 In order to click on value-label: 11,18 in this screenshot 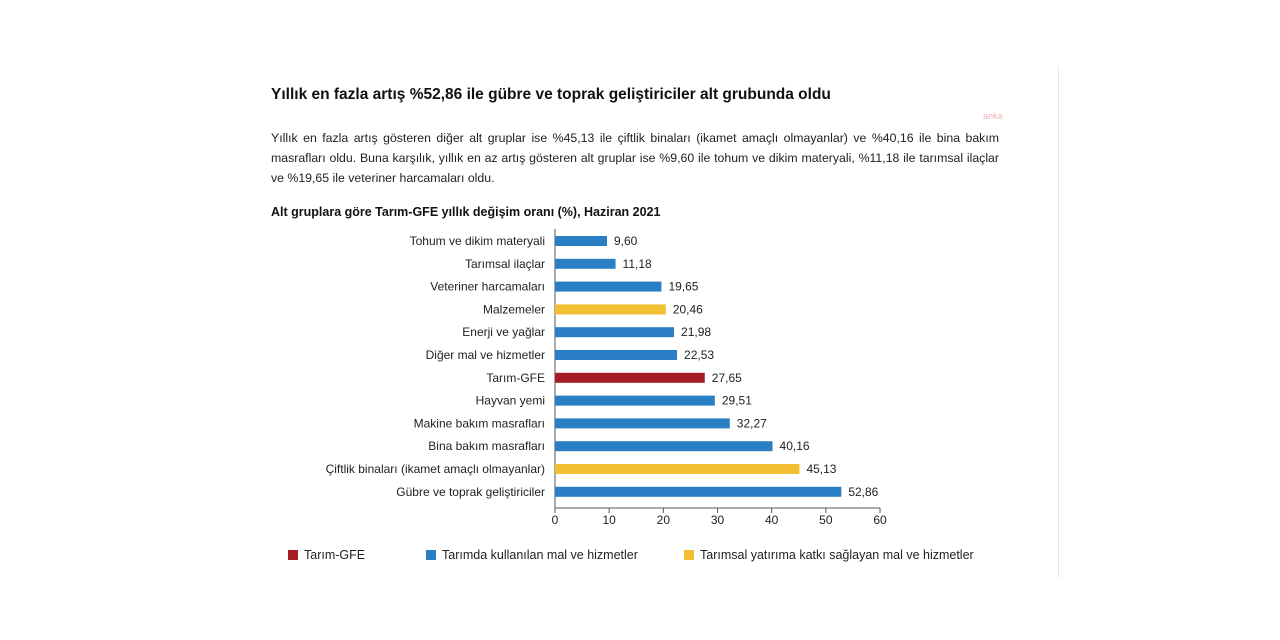, I will do `click(637, 264)`.